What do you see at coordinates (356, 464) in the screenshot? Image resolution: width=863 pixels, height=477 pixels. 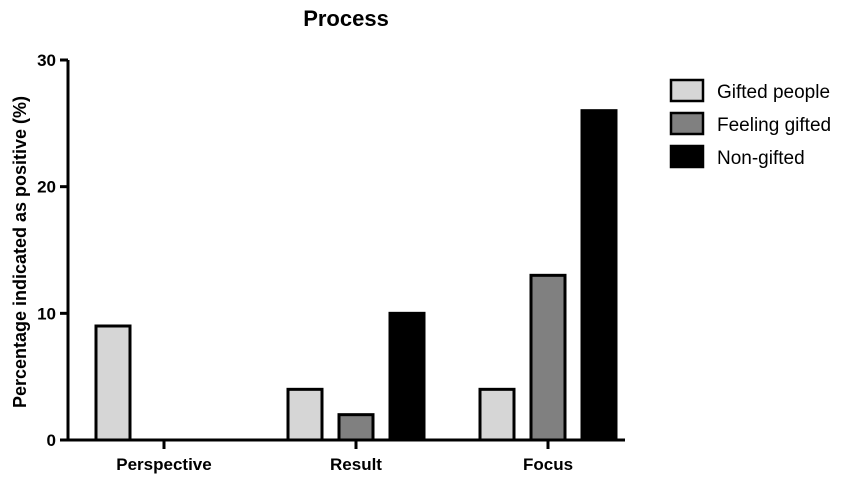 I see `x-tick-label: Result` at bounding box center [356, 464].